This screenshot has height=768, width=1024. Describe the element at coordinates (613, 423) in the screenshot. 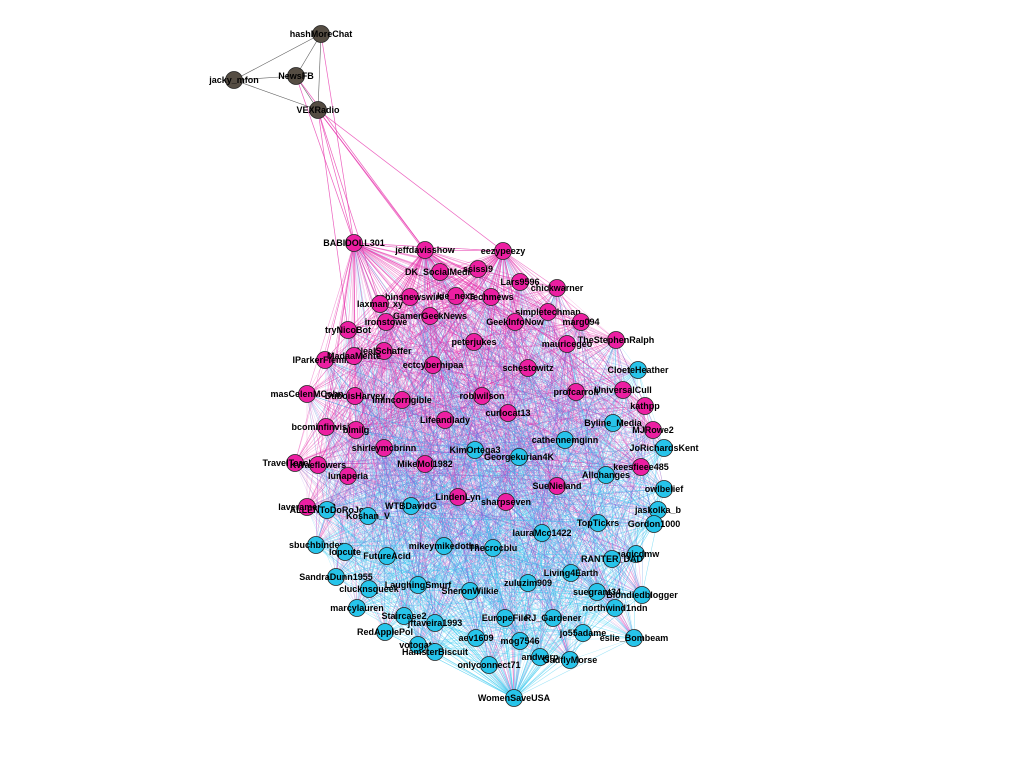

I see `graph-node: Byline_Media` at that location.